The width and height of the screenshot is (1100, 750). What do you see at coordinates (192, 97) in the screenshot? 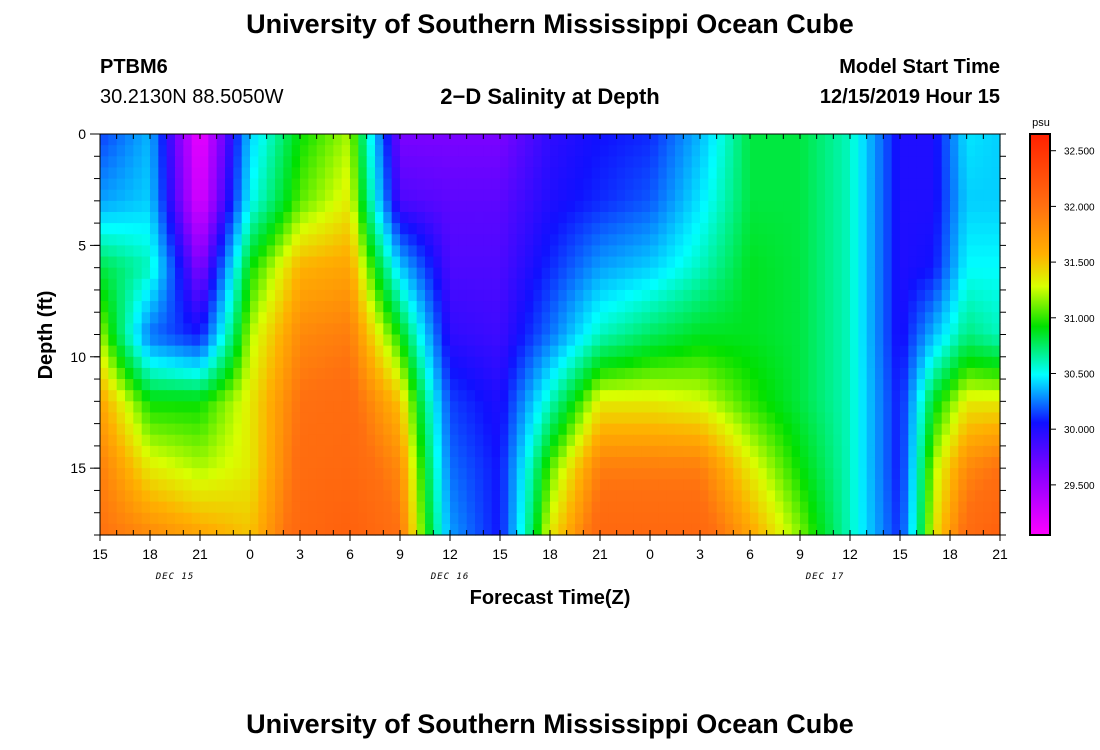
I see `station-coords: 30.2130N 88.5050W` at bounding box center [192, 97].